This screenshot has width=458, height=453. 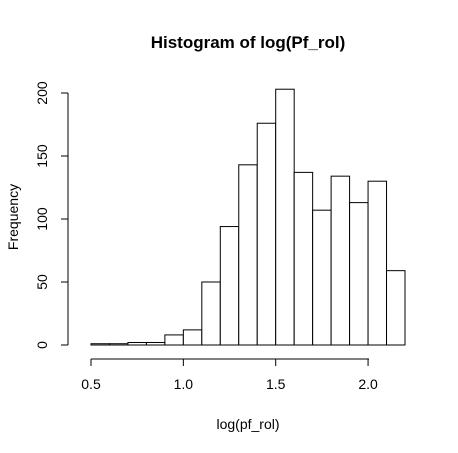 What do you see at coordinates (42, 345) in the screenshot?
I see `y-tick-label: 0` at bounding box center [42, 345].